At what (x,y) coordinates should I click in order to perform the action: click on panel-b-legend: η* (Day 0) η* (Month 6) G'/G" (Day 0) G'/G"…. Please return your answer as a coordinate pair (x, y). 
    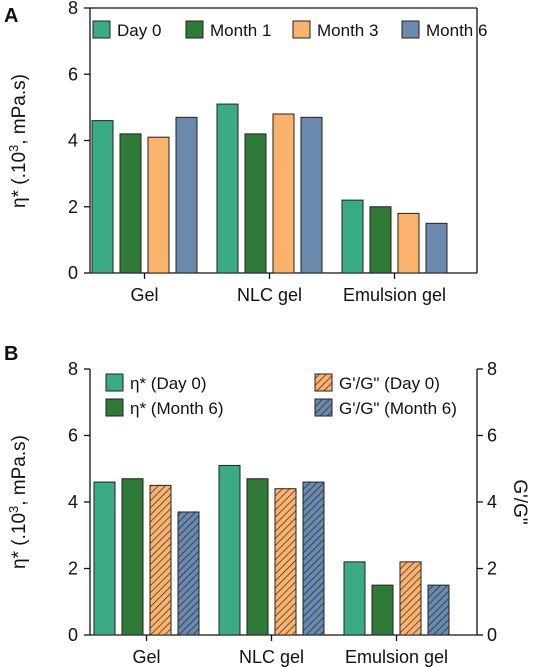
    Looking at the image, I should click on (281, 395).